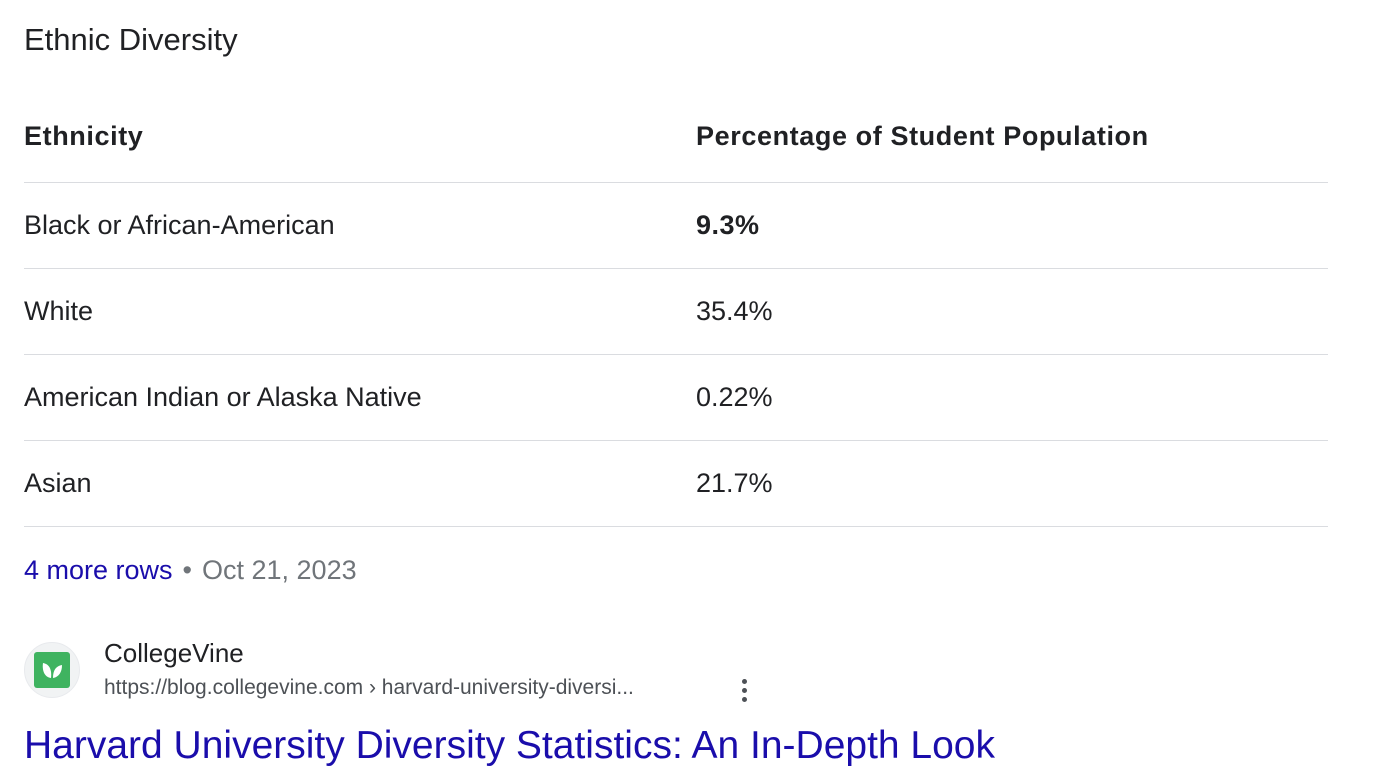 The image size is (1376, 784). I want to click on more-rows-link: 4 more rows, so click(98, 570).